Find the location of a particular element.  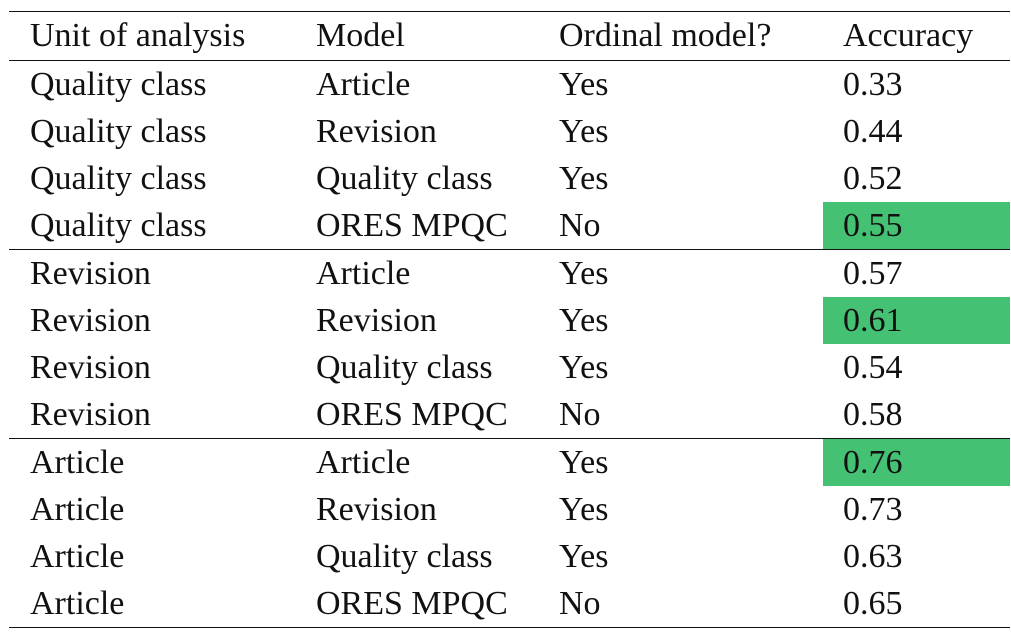

table-row: Article Revision Yes 0.73 is located at coordinates (509, 509).